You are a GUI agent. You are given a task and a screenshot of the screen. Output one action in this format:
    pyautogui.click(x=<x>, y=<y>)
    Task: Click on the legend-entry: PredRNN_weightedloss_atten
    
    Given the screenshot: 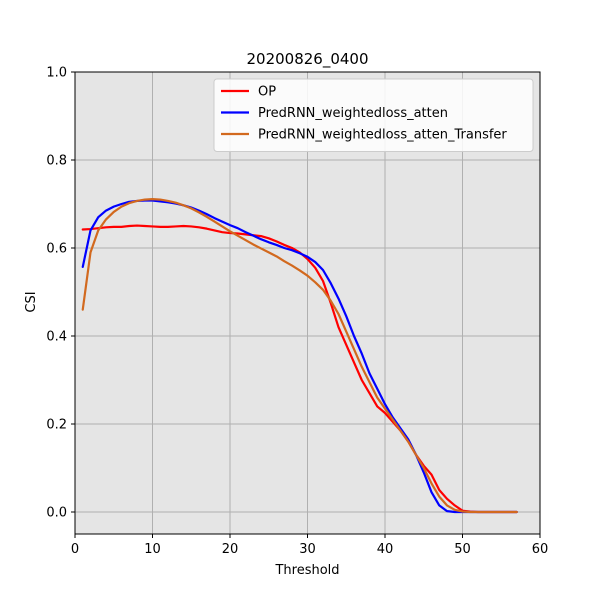 What is the action you would take?
    pyautogui.click(x=353, y=113)
    